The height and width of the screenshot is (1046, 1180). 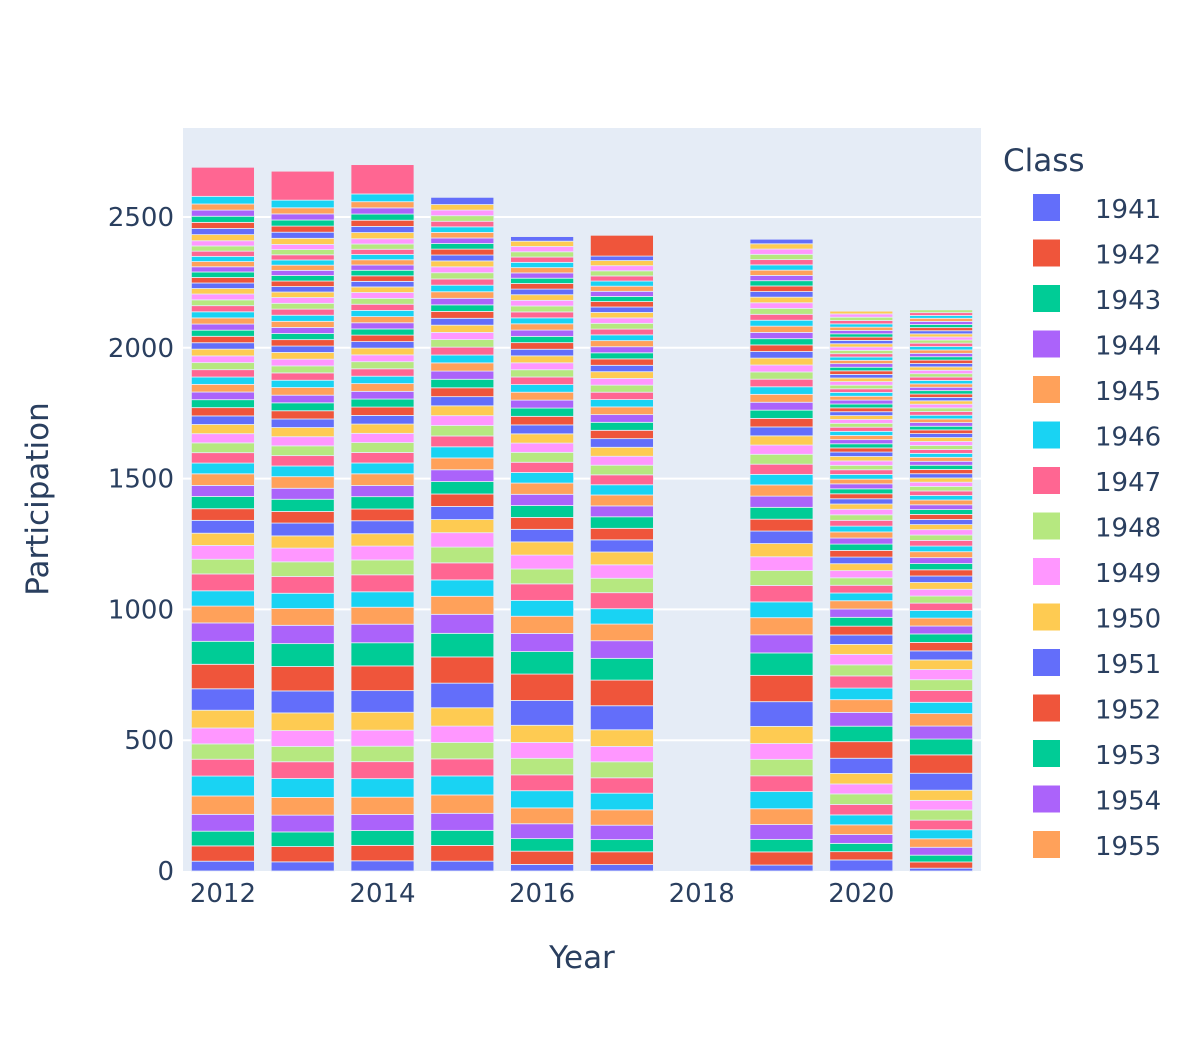 I want to click on legend-entry: 1948, so click(x=1128, y=529).